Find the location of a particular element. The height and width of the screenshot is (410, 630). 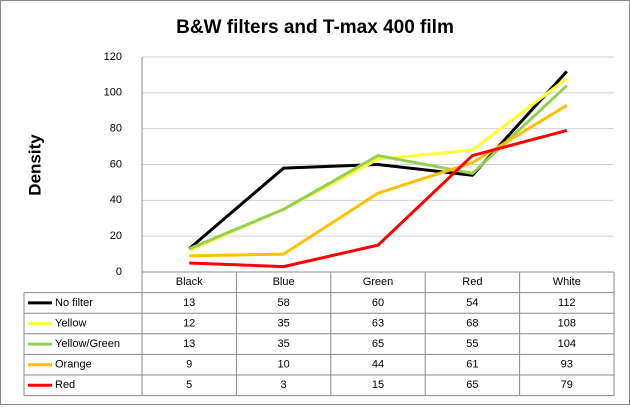

table-value: 93 is located at coordinates (567, 365).